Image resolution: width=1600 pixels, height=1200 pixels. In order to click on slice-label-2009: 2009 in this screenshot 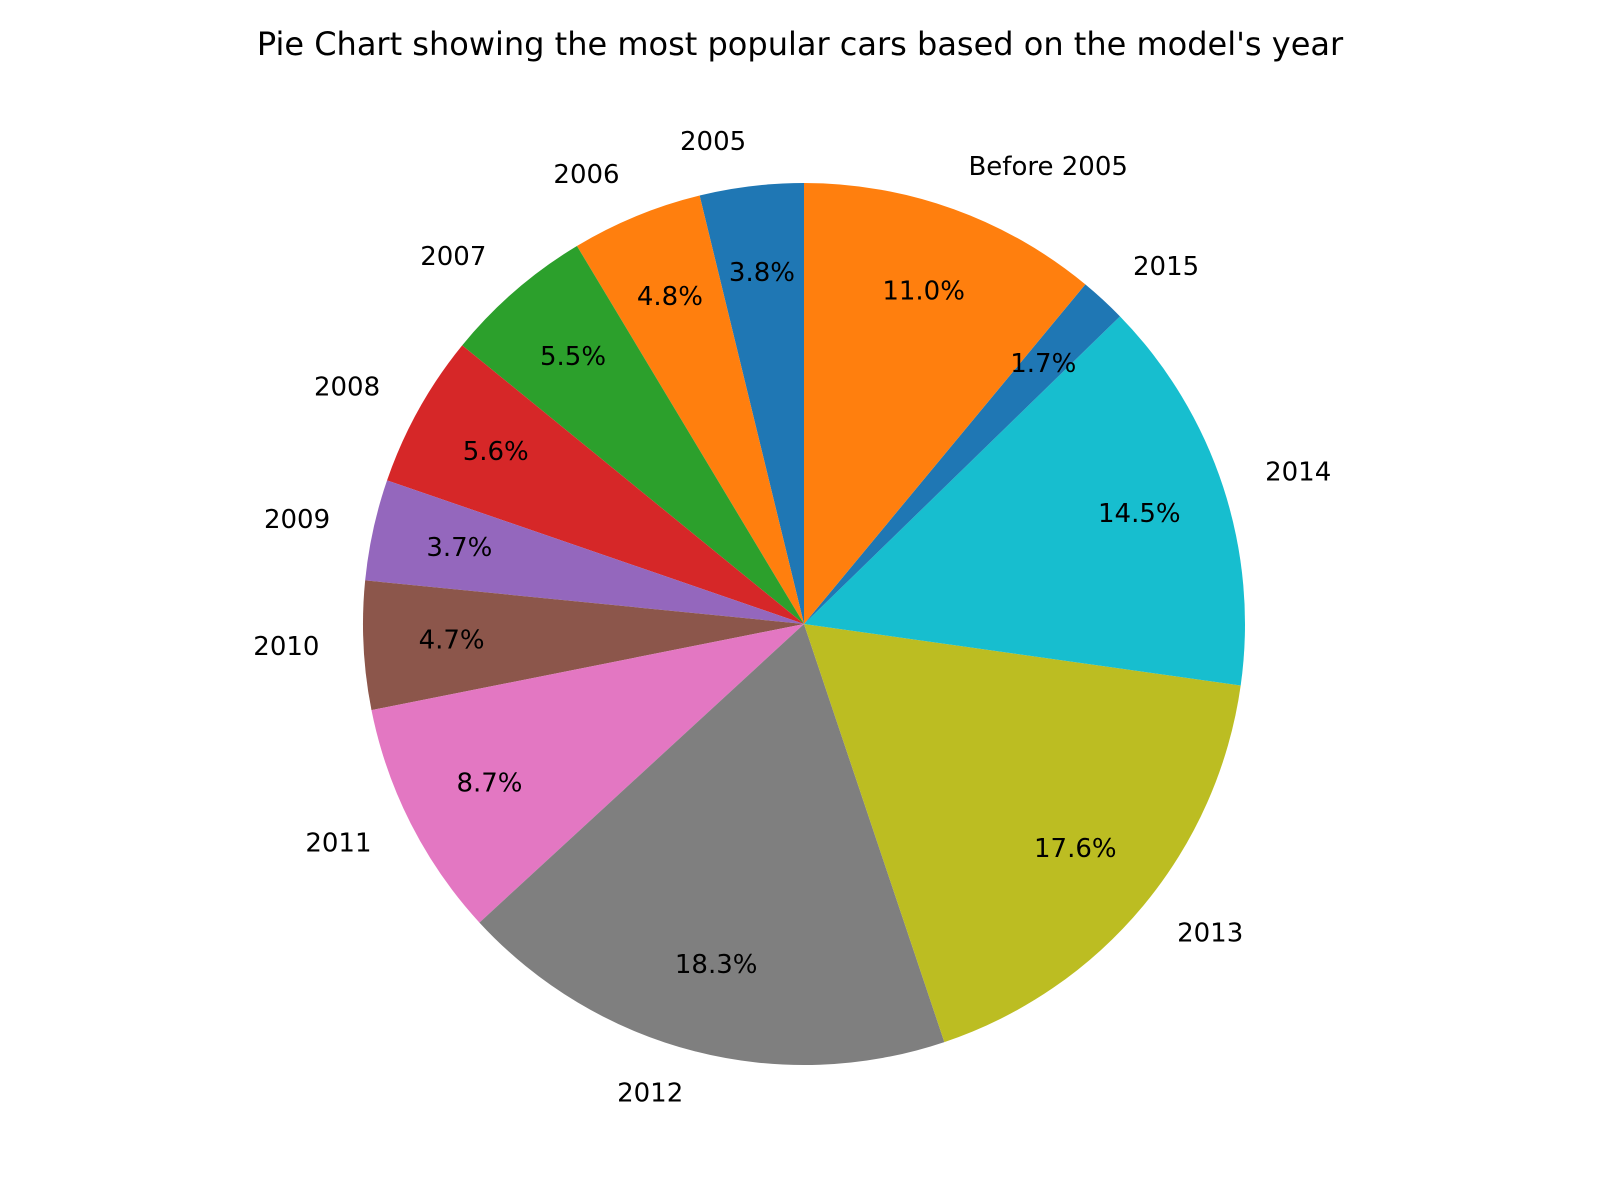, I will do `click(297, 520)`.